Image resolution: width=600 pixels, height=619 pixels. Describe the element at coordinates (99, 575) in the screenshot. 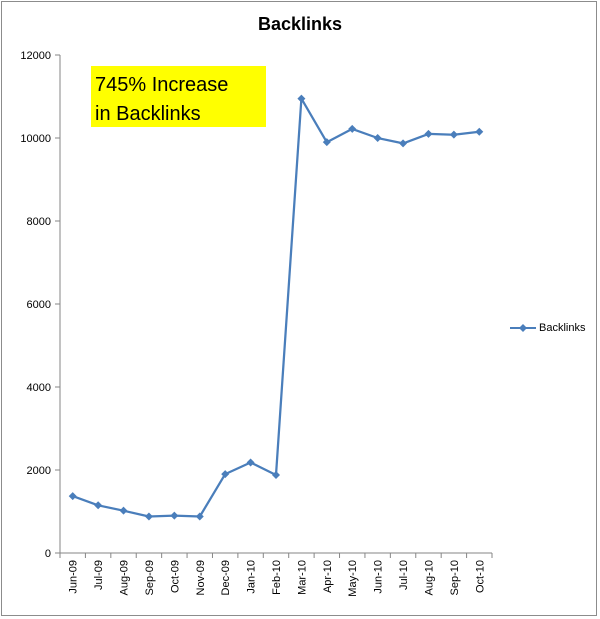

I see `x-tick-label: Jul-09` at that location.